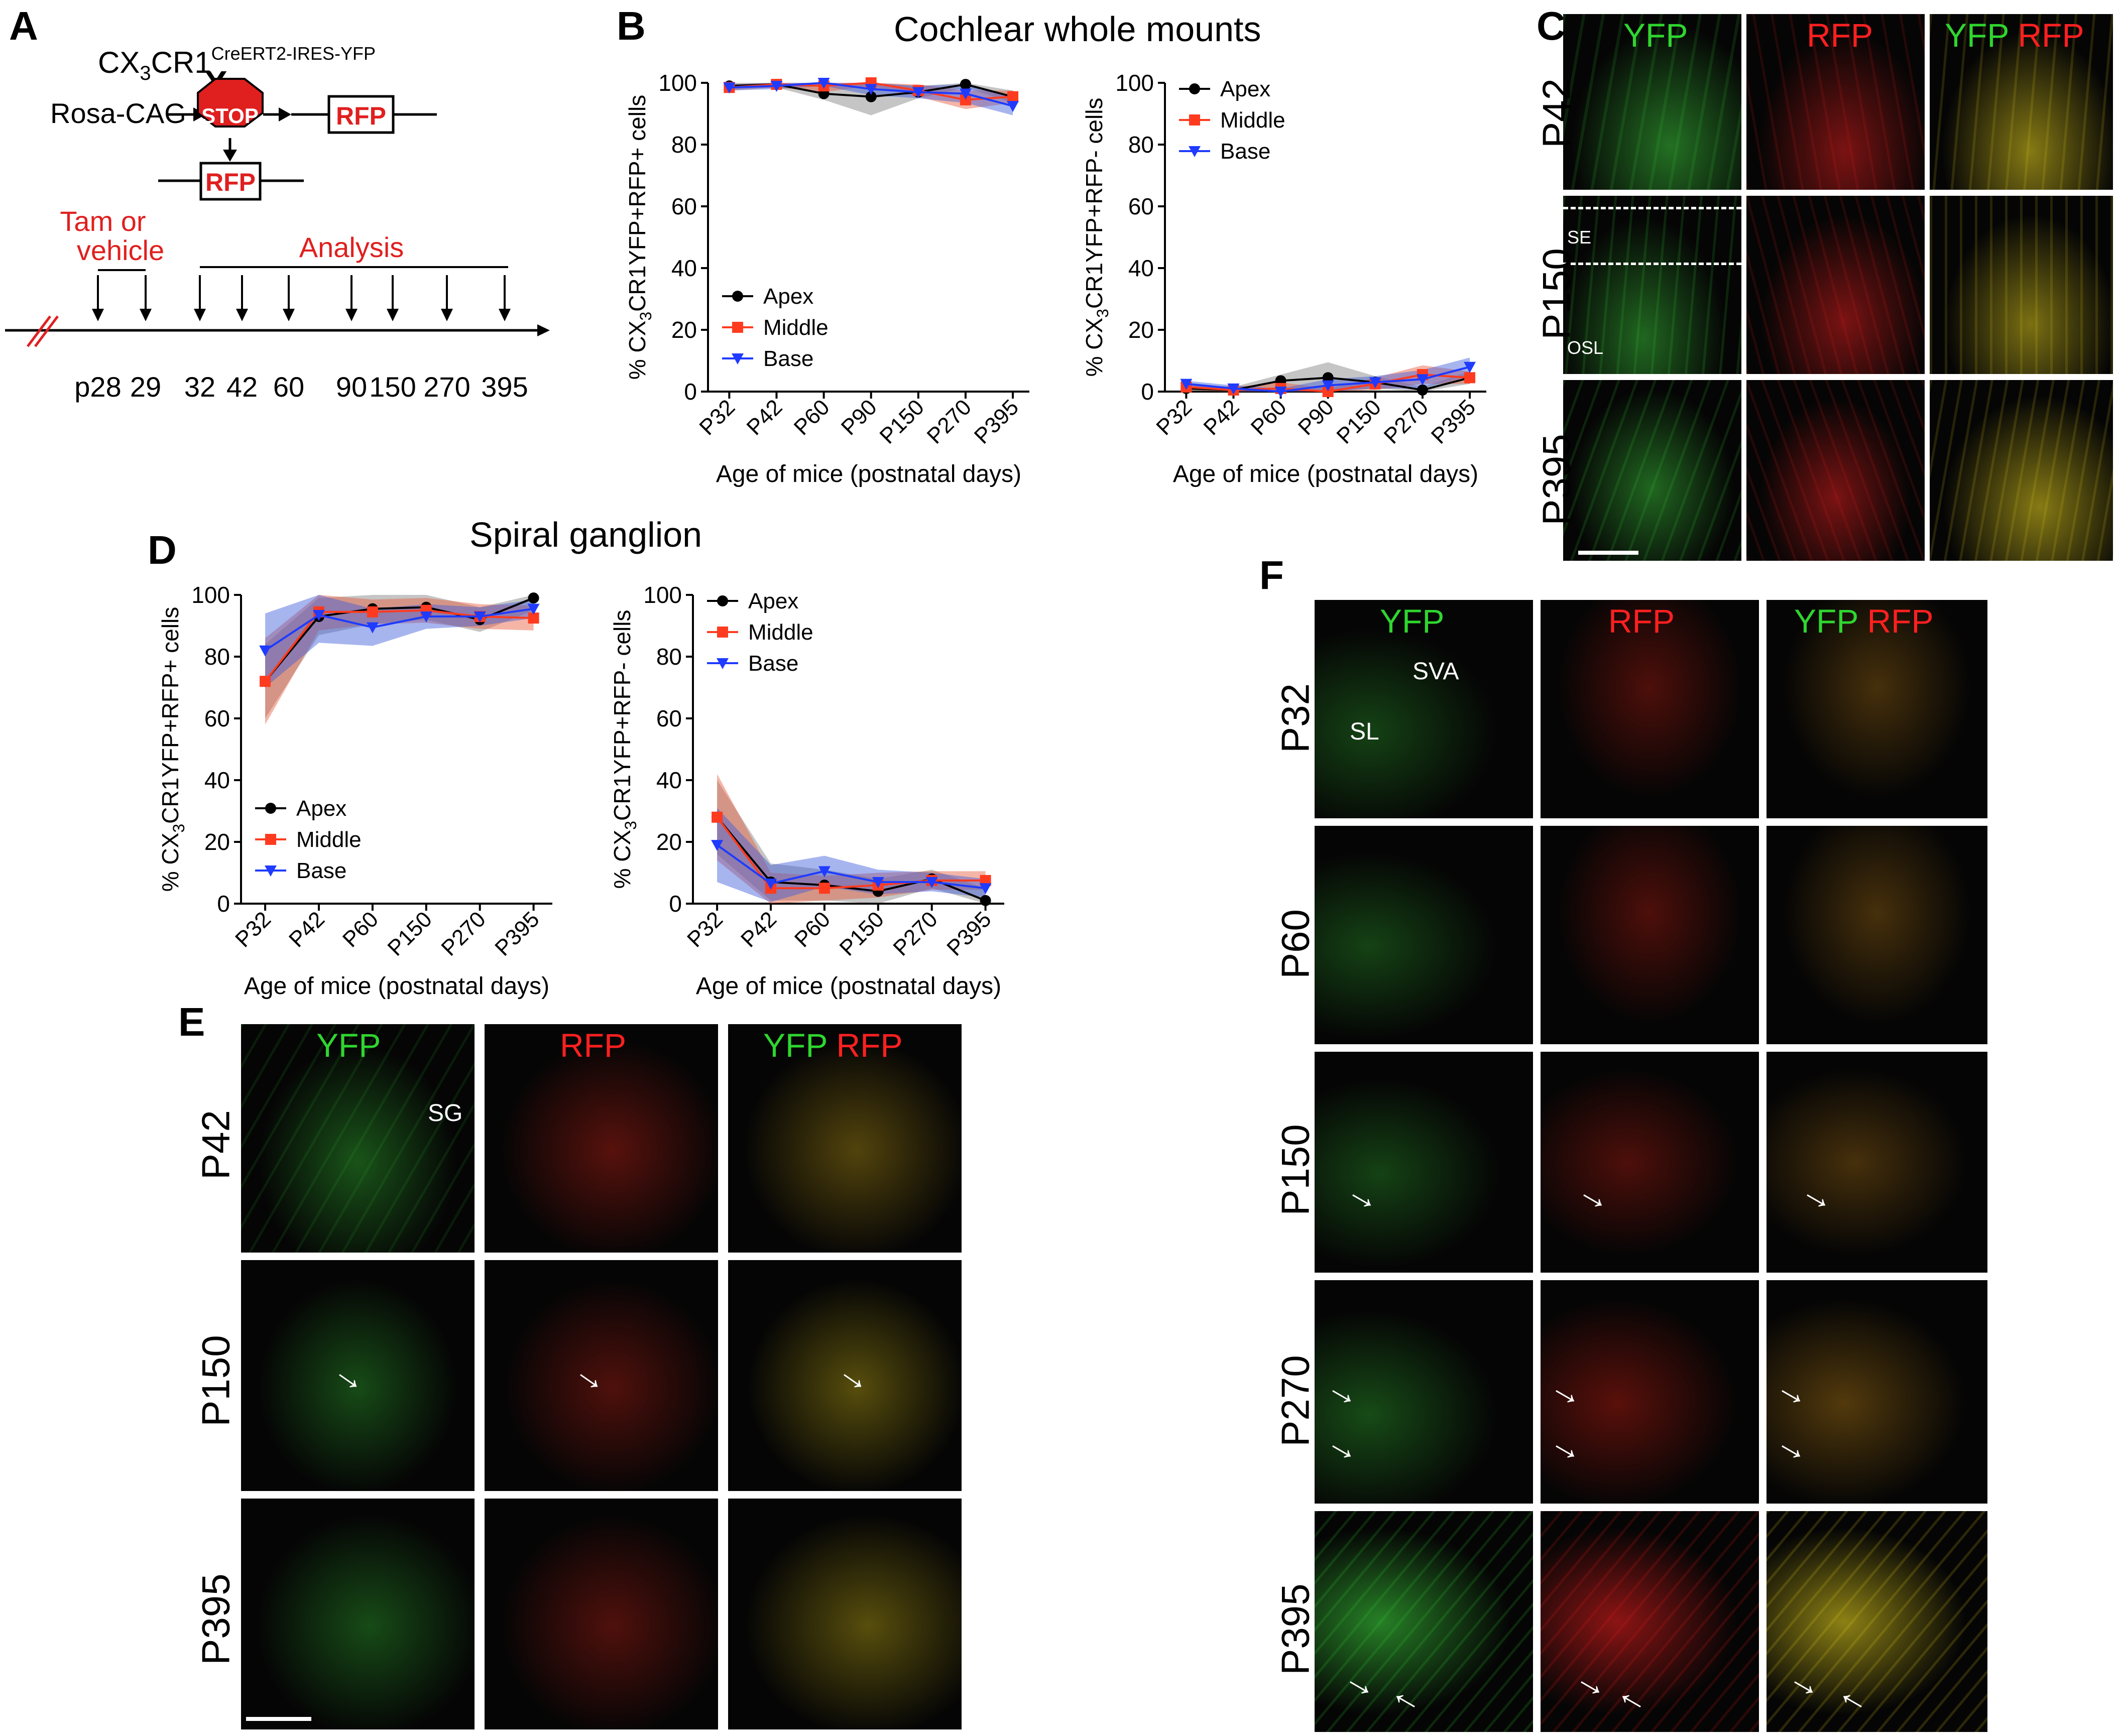 This screenshot has height=1736, width=2120. I want to click on row-label-c-p42: P42, so click(1556, 113).